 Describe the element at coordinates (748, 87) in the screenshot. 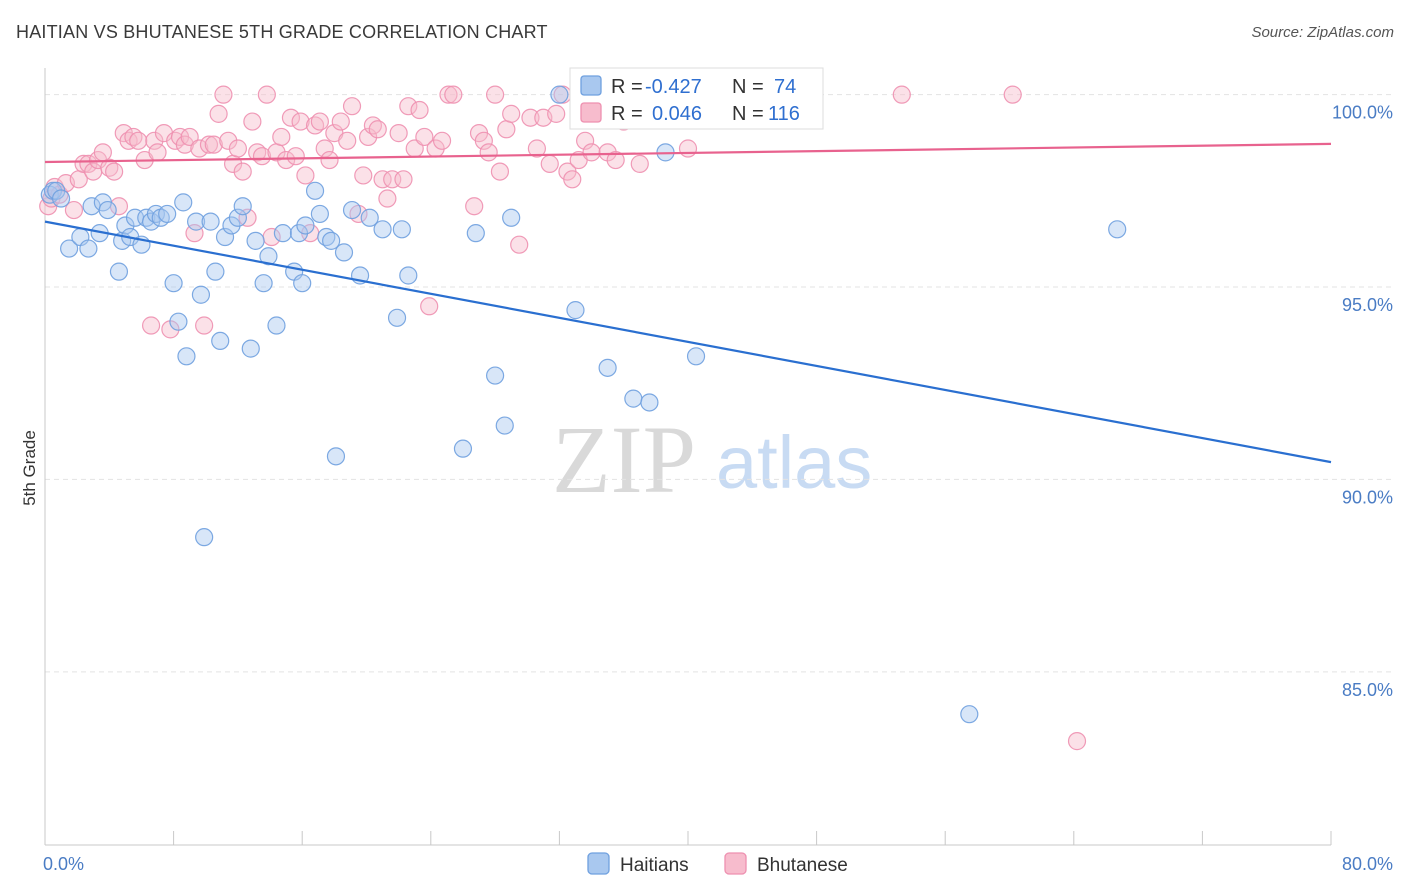

I see `haitians-n-label: N =` at that location.